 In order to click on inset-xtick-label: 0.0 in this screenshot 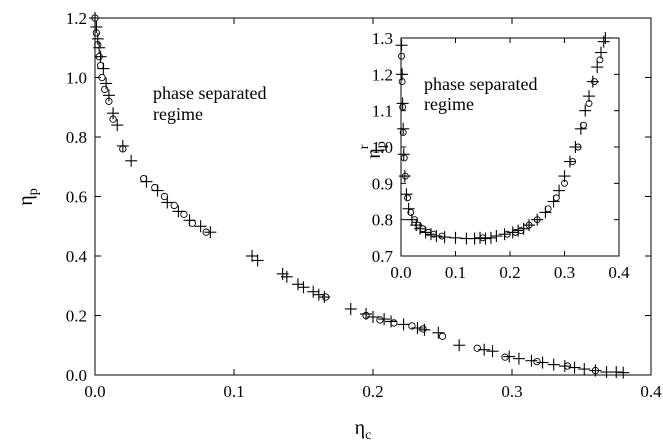, I will do `click(400, 272)`.